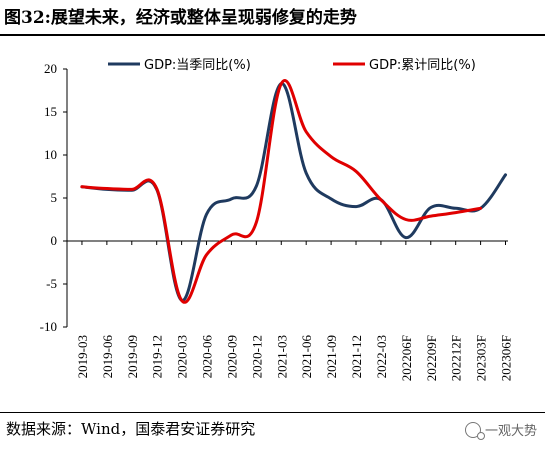  What do you see at coordinates (132, 356) in the screenshot?
I see `x-tick-label: 2019-09` at bounding box center [132, 356].